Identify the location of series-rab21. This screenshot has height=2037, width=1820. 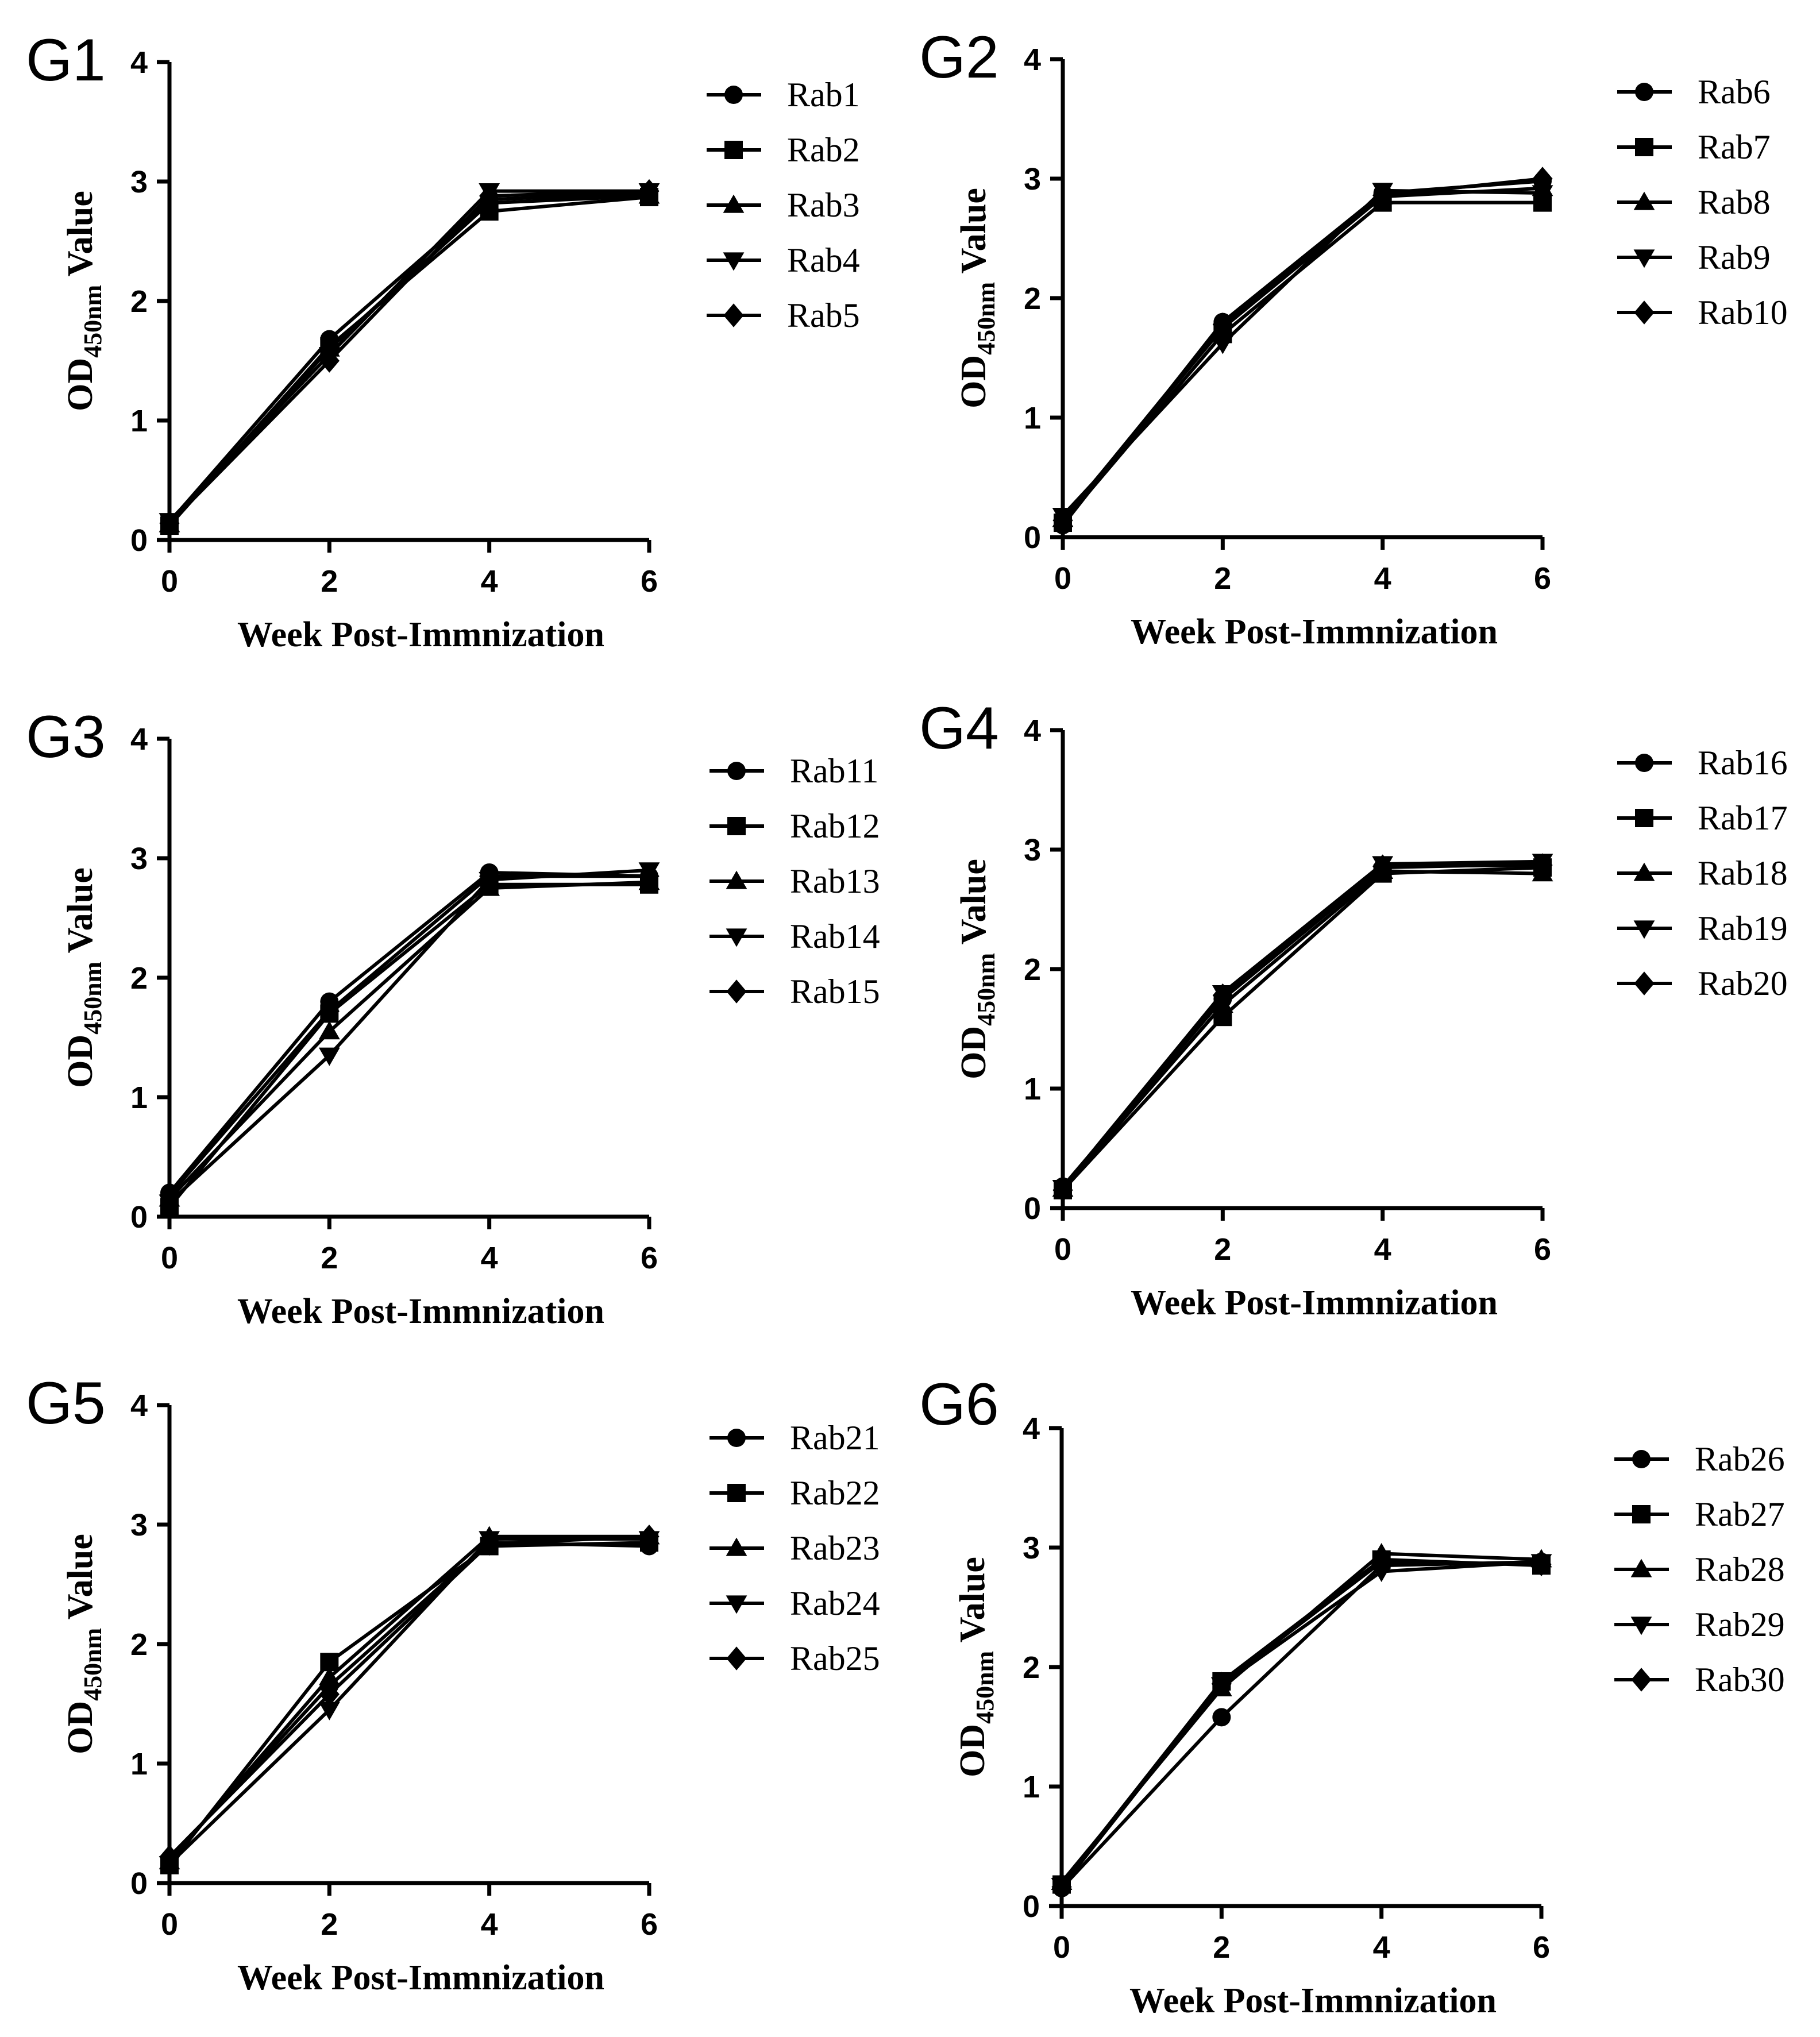
(409, 1701).